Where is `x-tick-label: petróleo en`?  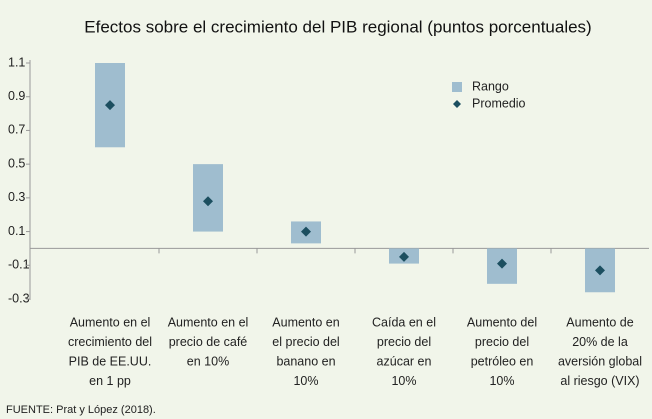
x-tick-label: petróleo en is located at coordinates (502, 361).